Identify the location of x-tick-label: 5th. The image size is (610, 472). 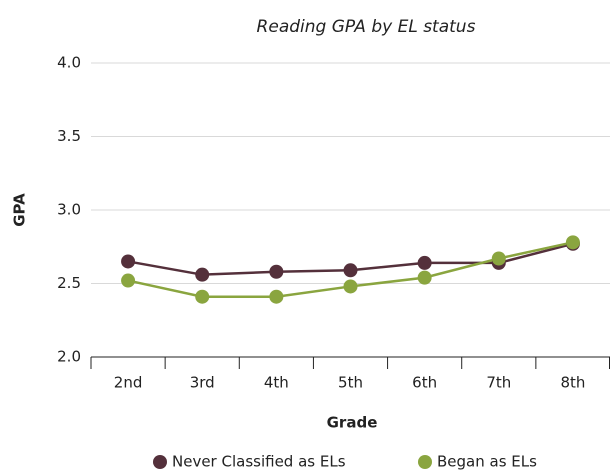
(350, 383).